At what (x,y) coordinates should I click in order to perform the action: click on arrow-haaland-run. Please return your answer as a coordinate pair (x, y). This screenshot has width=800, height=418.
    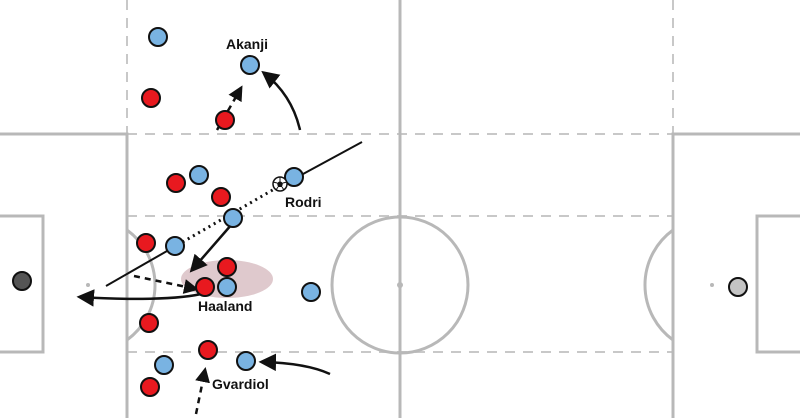
    Looking at the image, I should click on (141, 298).